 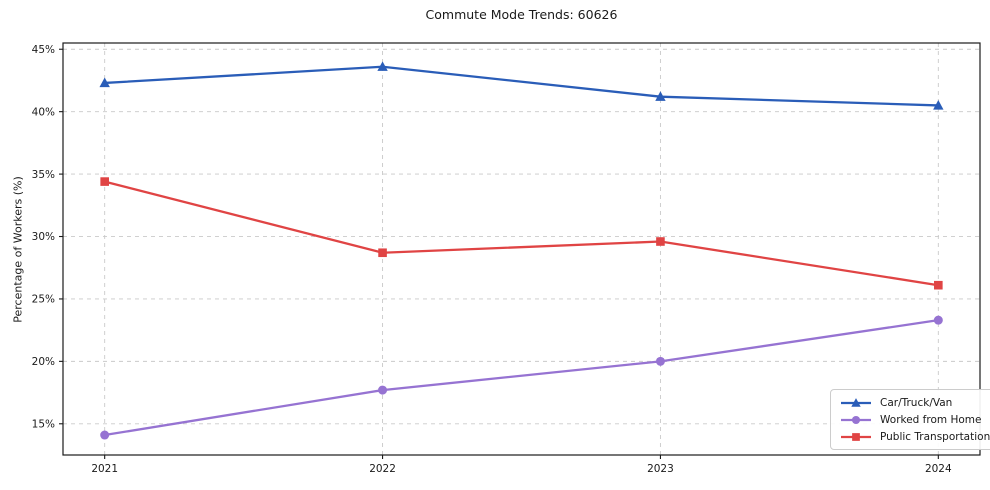 I want to click on y-tick-label: 25%, so click(x=43, y=300).